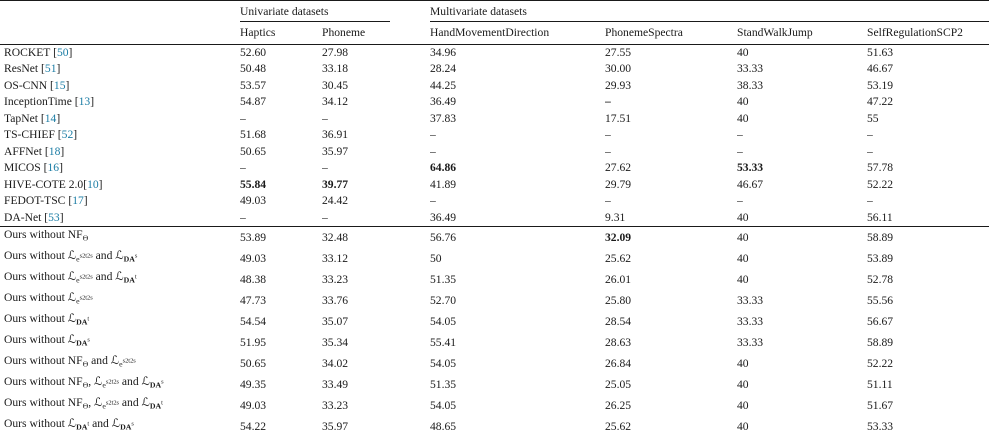  I want to click on value-cell: 33.23, so click(335, 406).